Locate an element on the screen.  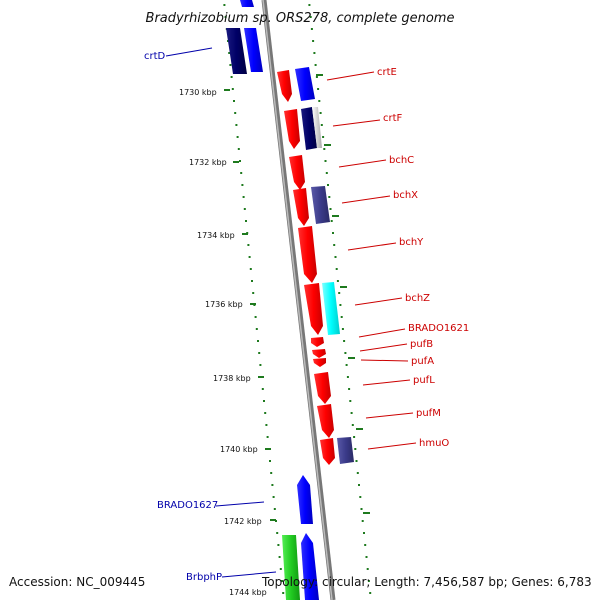
right-track-ticks is located at coordinates (340, 299).